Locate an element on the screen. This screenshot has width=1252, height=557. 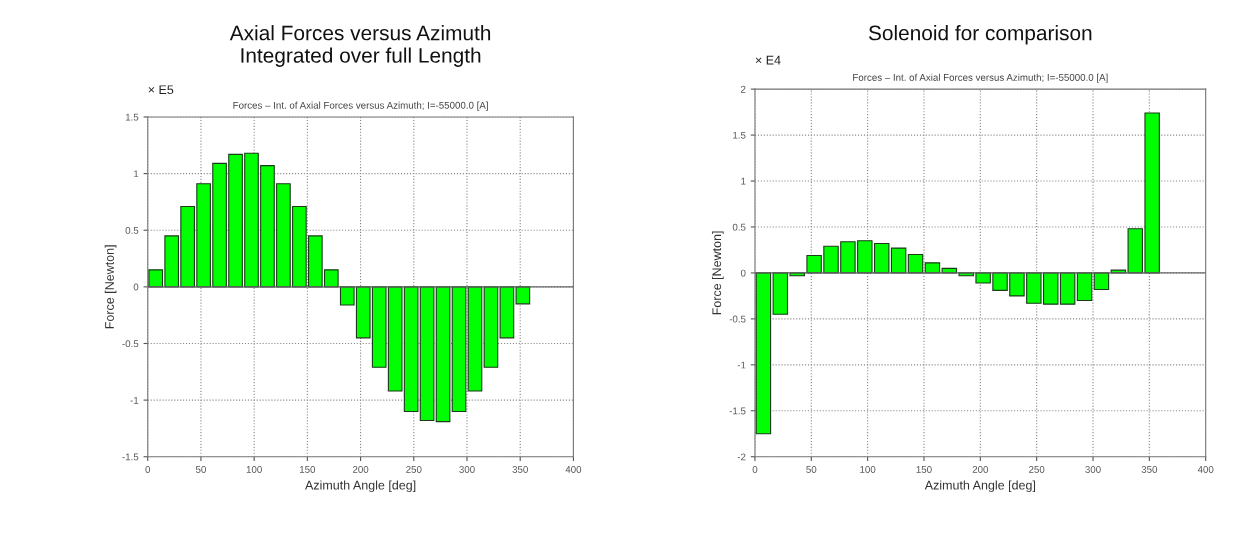
y-tick-label: 2 is located at coordinates (743, 89).